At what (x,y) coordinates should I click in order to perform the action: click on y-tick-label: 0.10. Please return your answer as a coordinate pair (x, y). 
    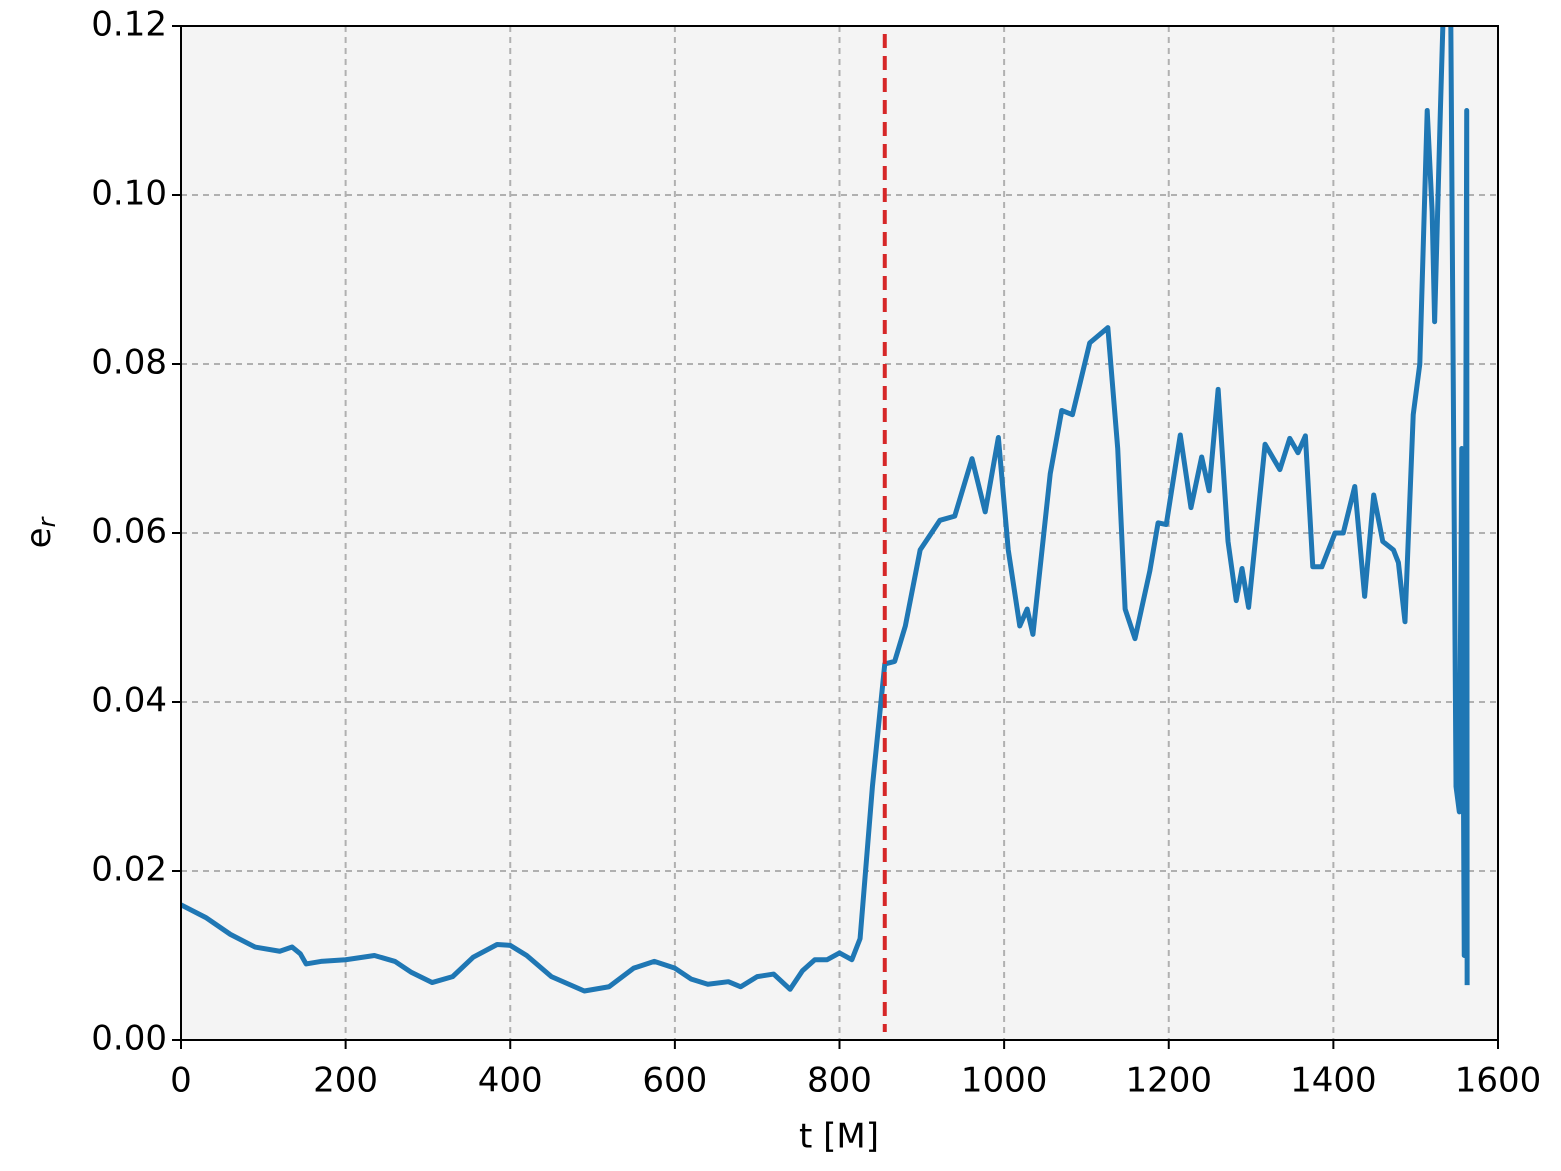
    Looking at the image, I should click on (129, 194).